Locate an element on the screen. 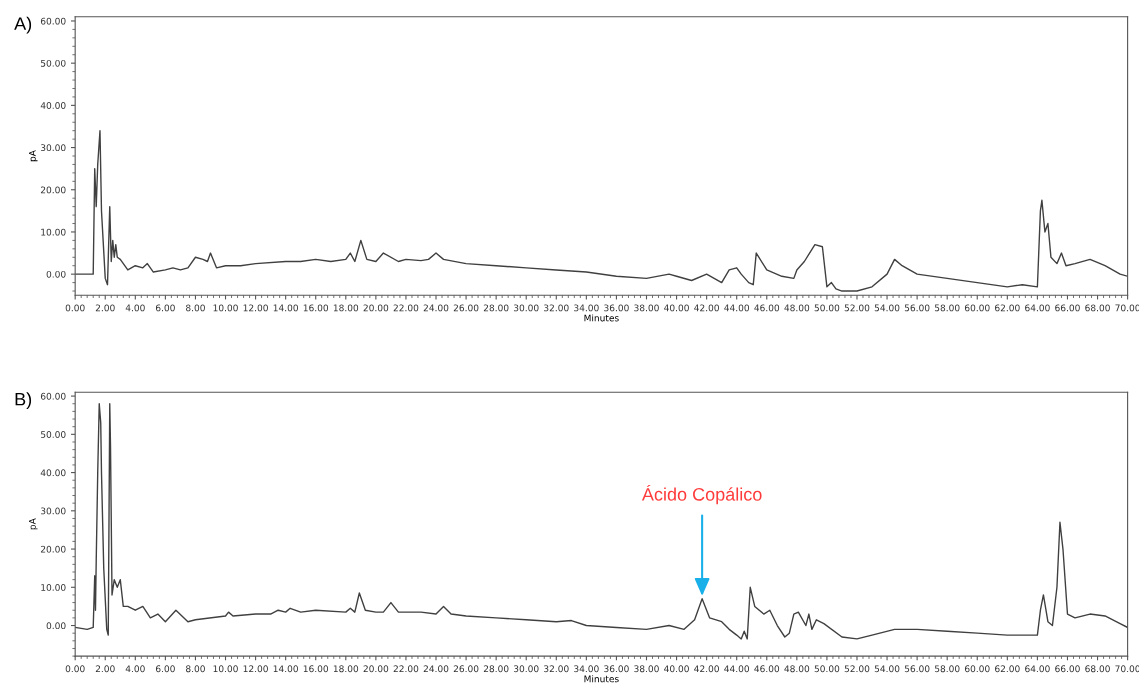  annotation: Ácido Copálico is located at coordinates (701, 494).